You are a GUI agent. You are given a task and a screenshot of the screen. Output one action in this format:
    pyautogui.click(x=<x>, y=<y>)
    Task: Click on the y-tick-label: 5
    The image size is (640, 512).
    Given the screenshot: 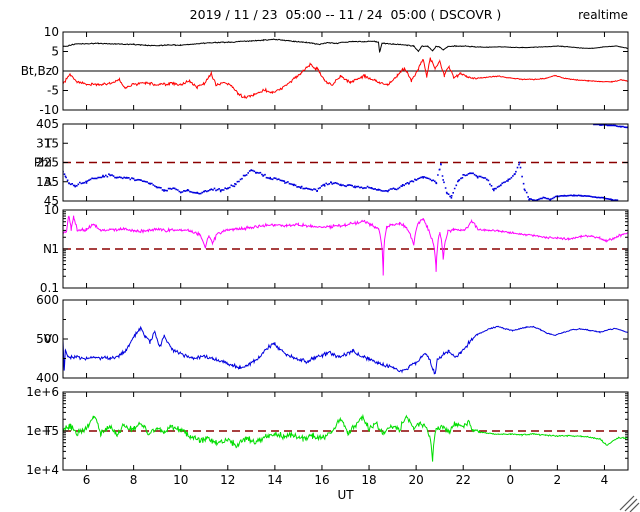 What is the action you would take?
    pyautogui.click(x=55, y=52)
    